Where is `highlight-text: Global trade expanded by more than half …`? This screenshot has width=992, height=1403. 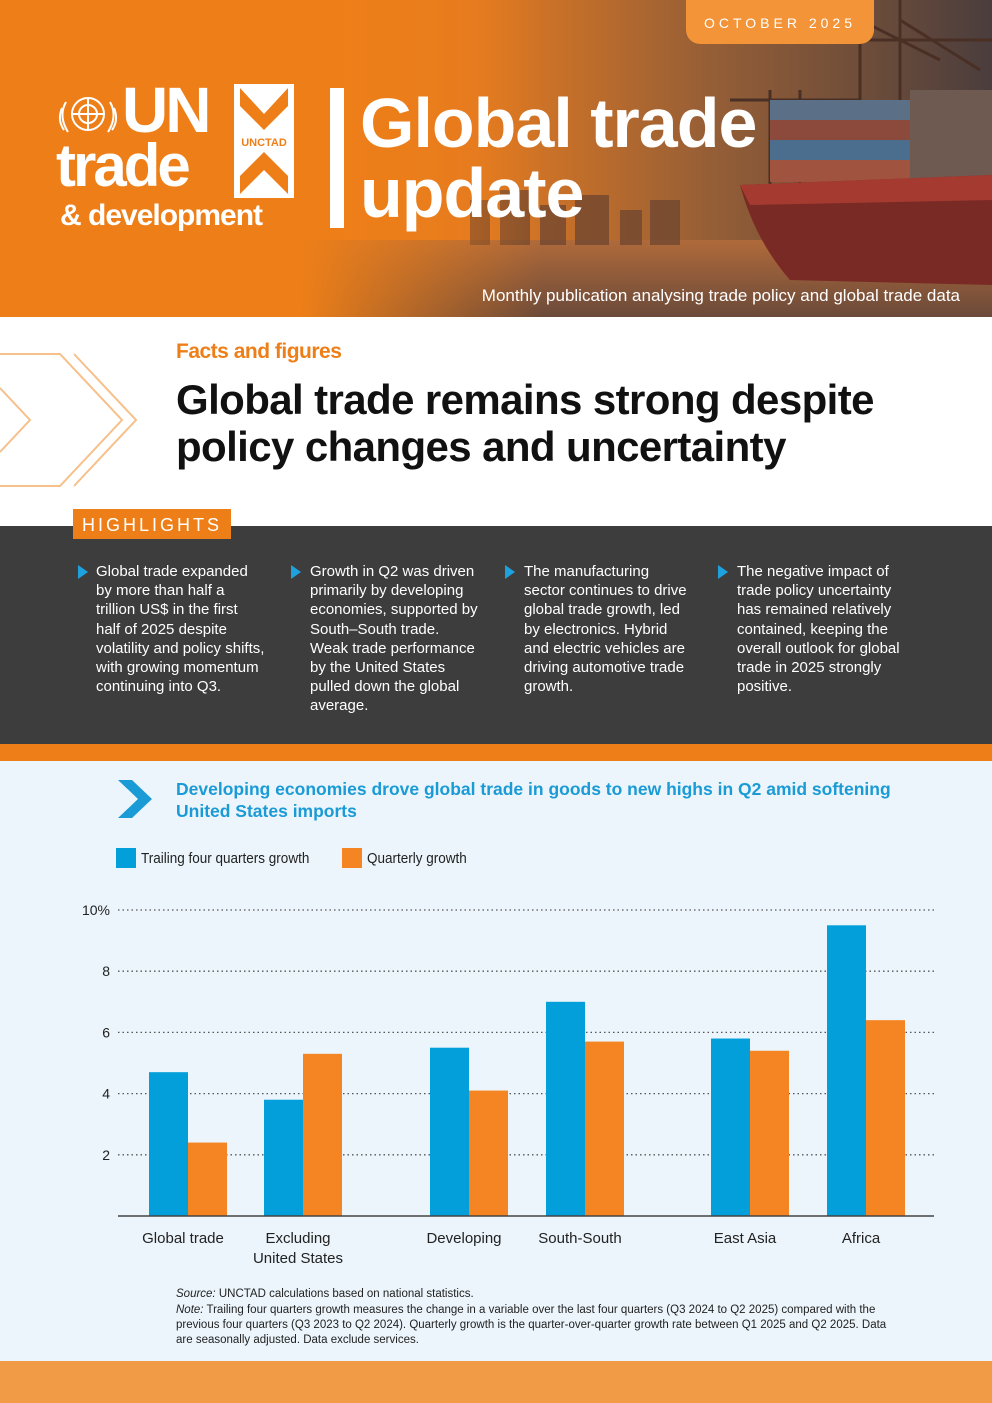 highlight-text: Global trade expanded by more than half … is located at coordinates (180, 629).